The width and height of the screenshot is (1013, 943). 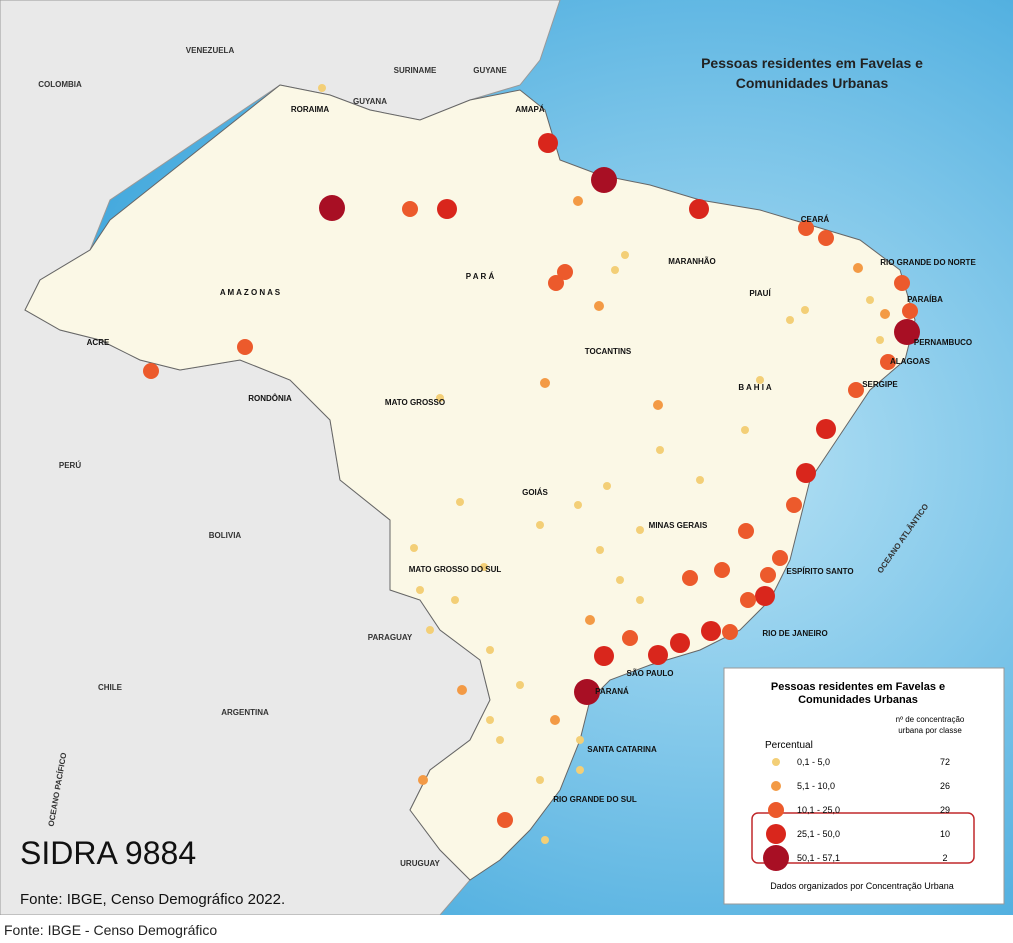 What do you see at coordinates (98, 342) in the screenshot?
I see `place-label: ACRE` at bounding box center [98, 342].